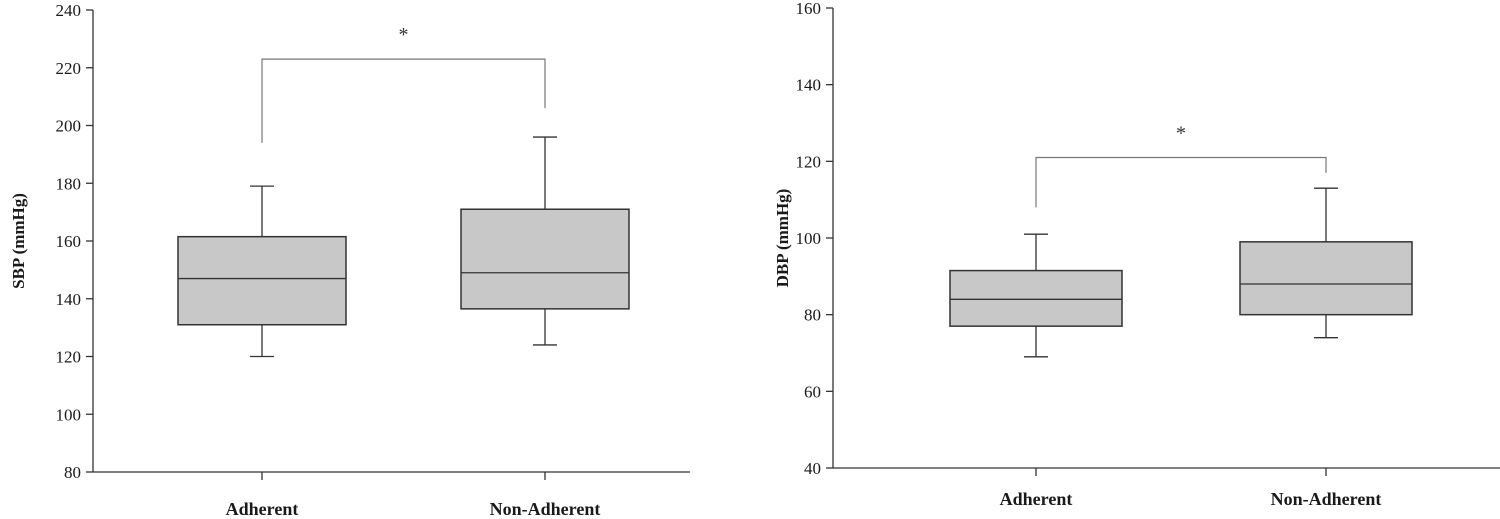  What do you see at coordinates (69, 126) in the screenshot?
I see `y-tick-label: 200` at bounding box center [69, 126].